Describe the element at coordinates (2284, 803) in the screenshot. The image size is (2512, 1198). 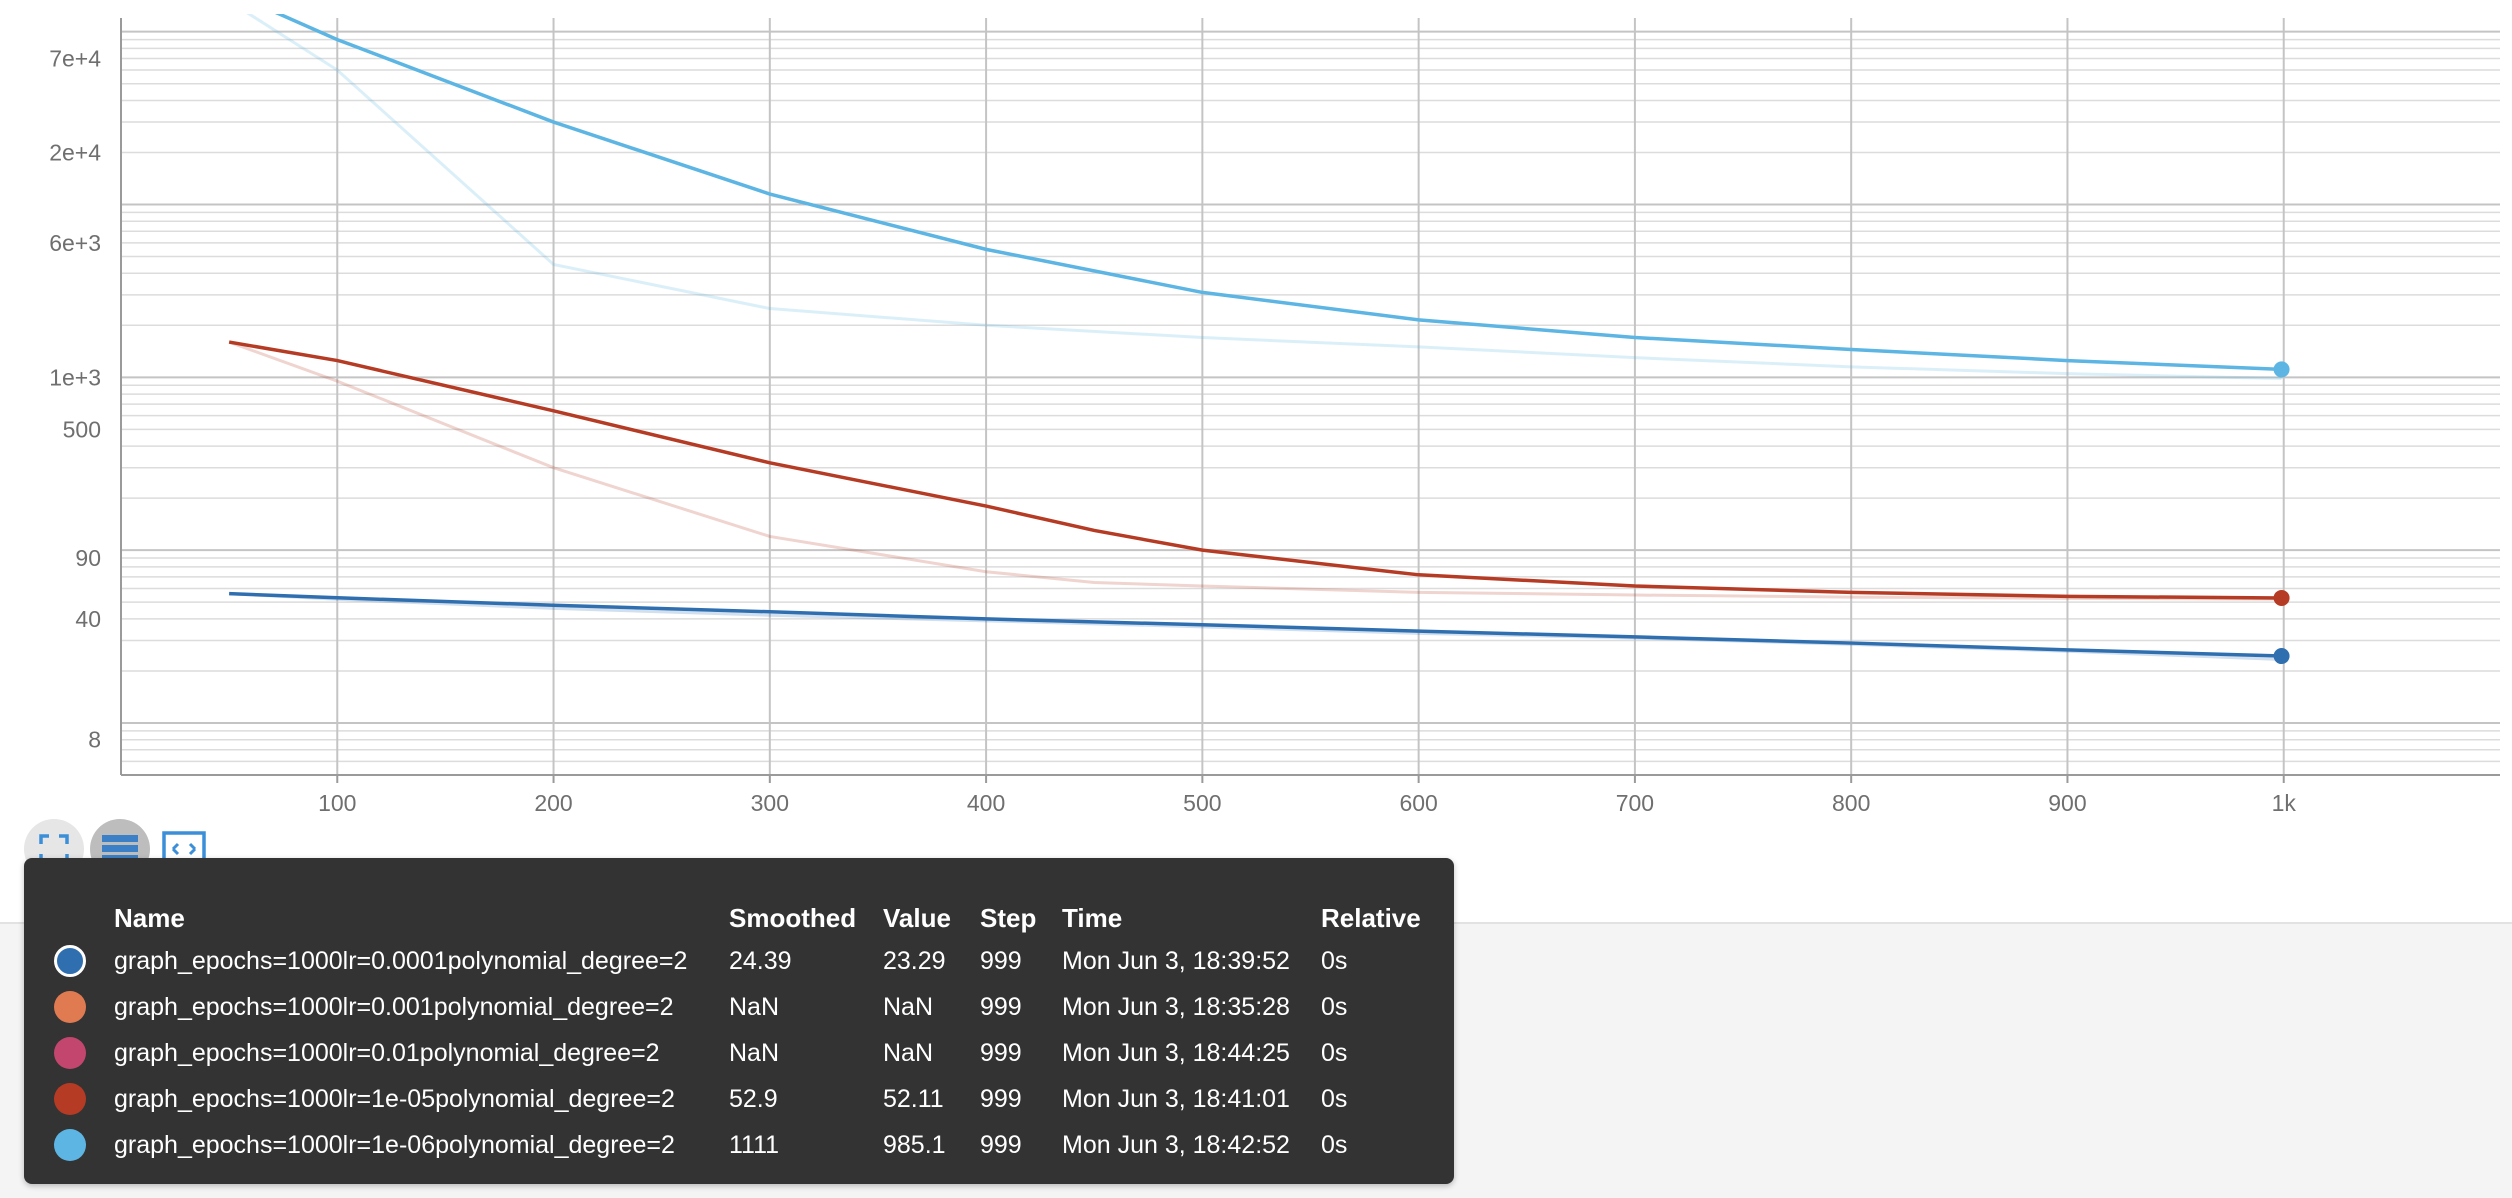
I see `x-tick-label: 1k` at that location.